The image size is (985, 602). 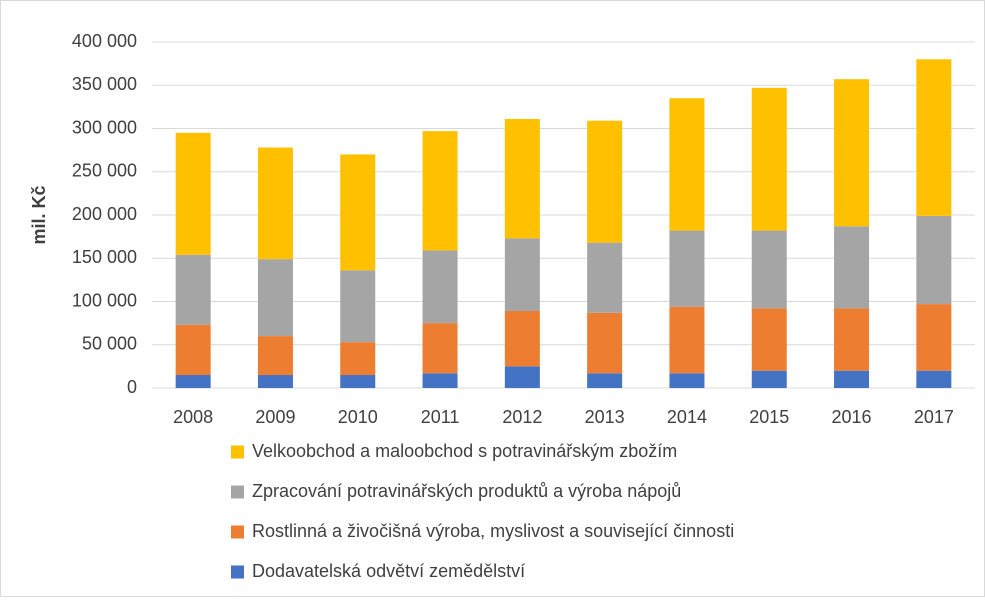 What do you see at coordinates (522, 417) in the screenshot?
I see `x-tick-label: 2012` at bounding box center [522, 417].